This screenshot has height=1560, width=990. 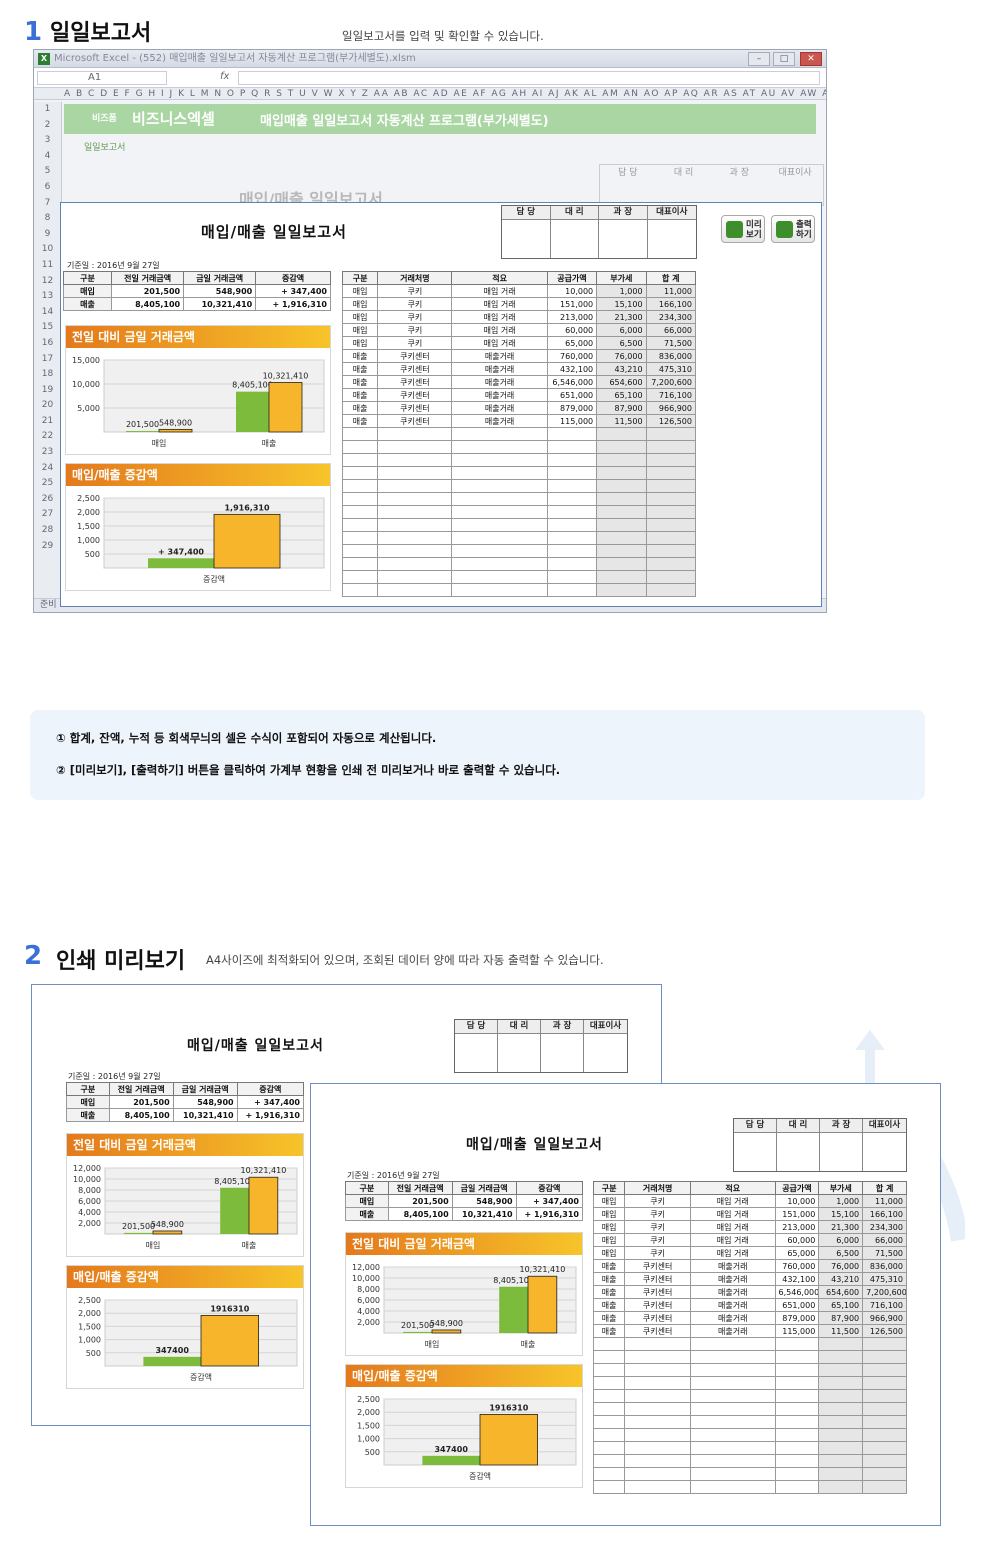 What do you see at coordinates (360, 395) in the screenshot?
I see `detail-cell: 매출` at bounding box center [360, 395].